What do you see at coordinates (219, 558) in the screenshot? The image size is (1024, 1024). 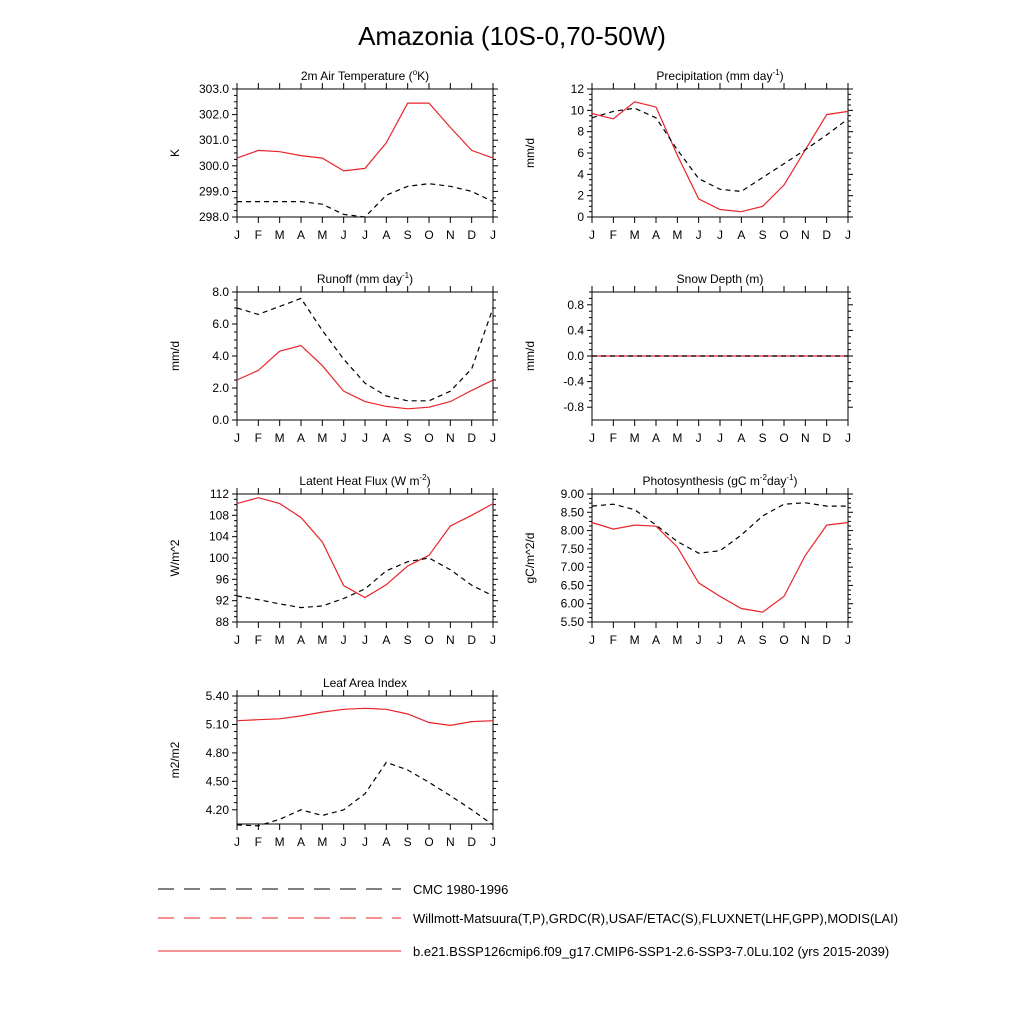 I see `y-tick-label: 100` at bounding box center [219, 558].